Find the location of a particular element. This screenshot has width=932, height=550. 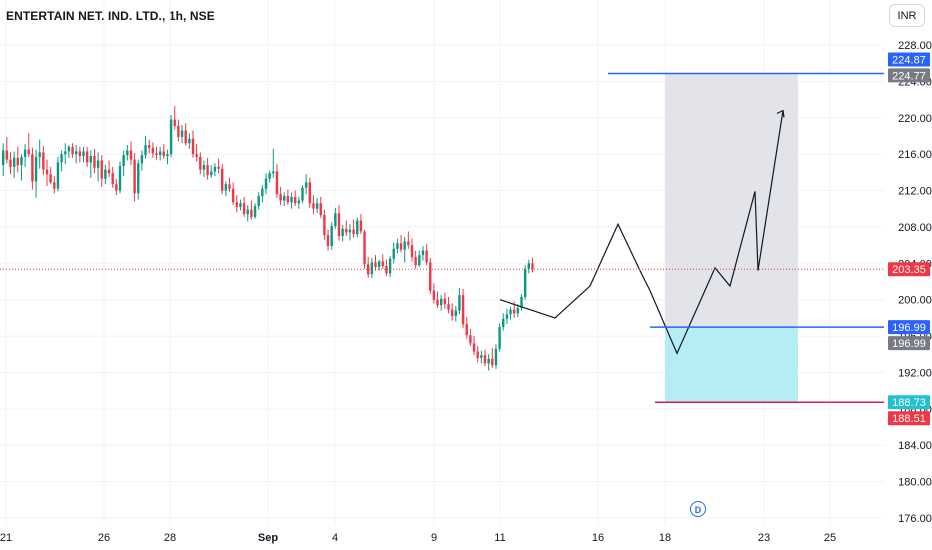

x-tick-label: 28 is located at coordinates (170, 538).